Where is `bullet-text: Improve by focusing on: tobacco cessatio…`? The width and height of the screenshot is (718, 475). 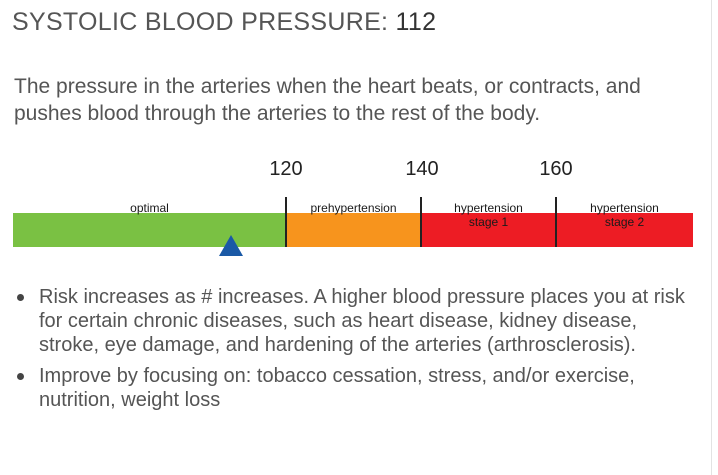
bullet-text: Improve by focusing on: tobacco cessatio… is located at coordinates (337, 388).